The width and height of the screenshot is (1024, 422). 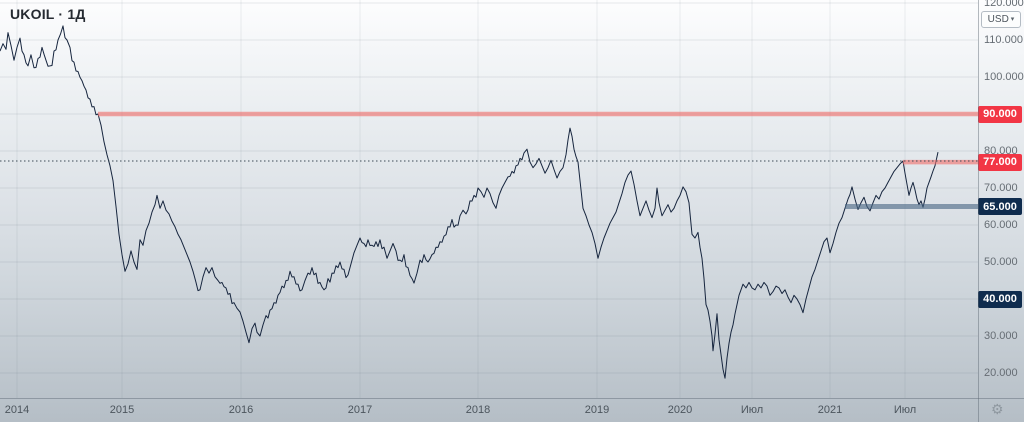 I want to click on gear-icon: ⚙, so click(x=997, y=409).